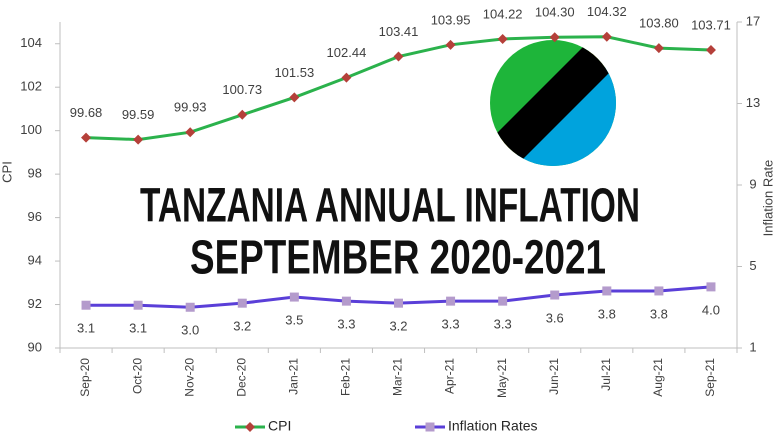 The image size is (777, 437). What do you see at coordinates (35, 260) in the screenshot?
I see `y-tick-label: 94` at bounding box center [35, 260].